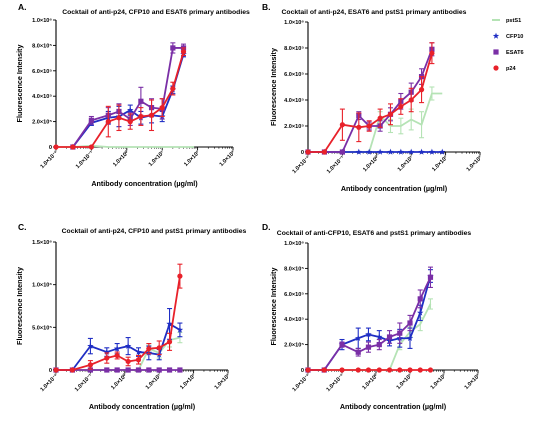 The image size is (550, 425). What do you see at coordinates (505, 68) in the screenshot?
I see `legend-item-p24: p24` at bounding box center [505, 68].